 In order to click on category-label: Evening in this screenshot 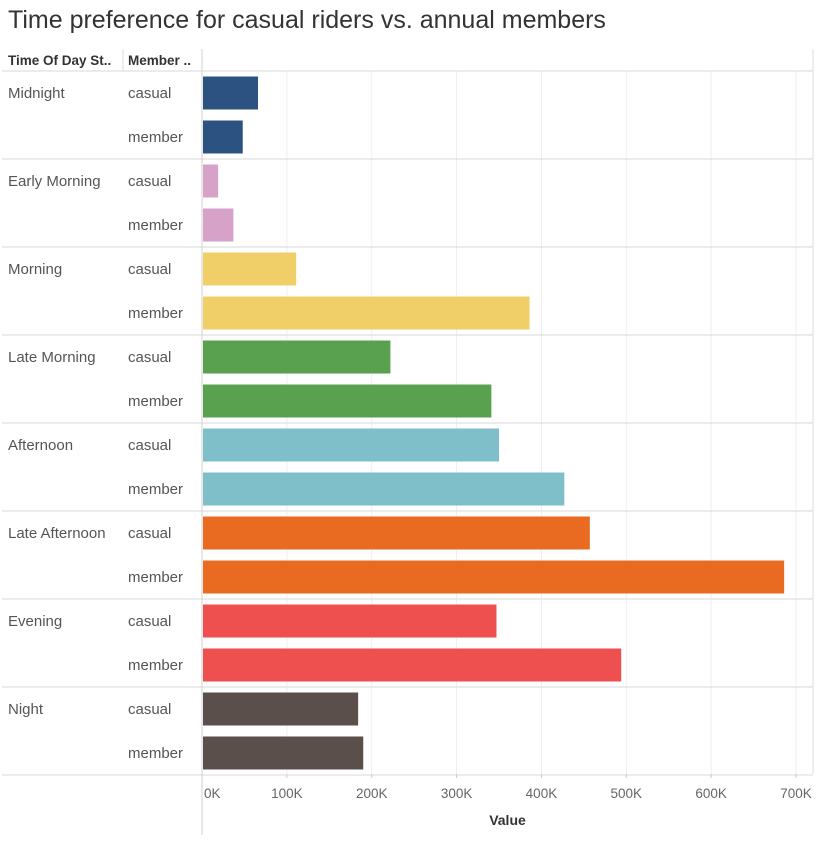, I will do `click(35, 621)`.